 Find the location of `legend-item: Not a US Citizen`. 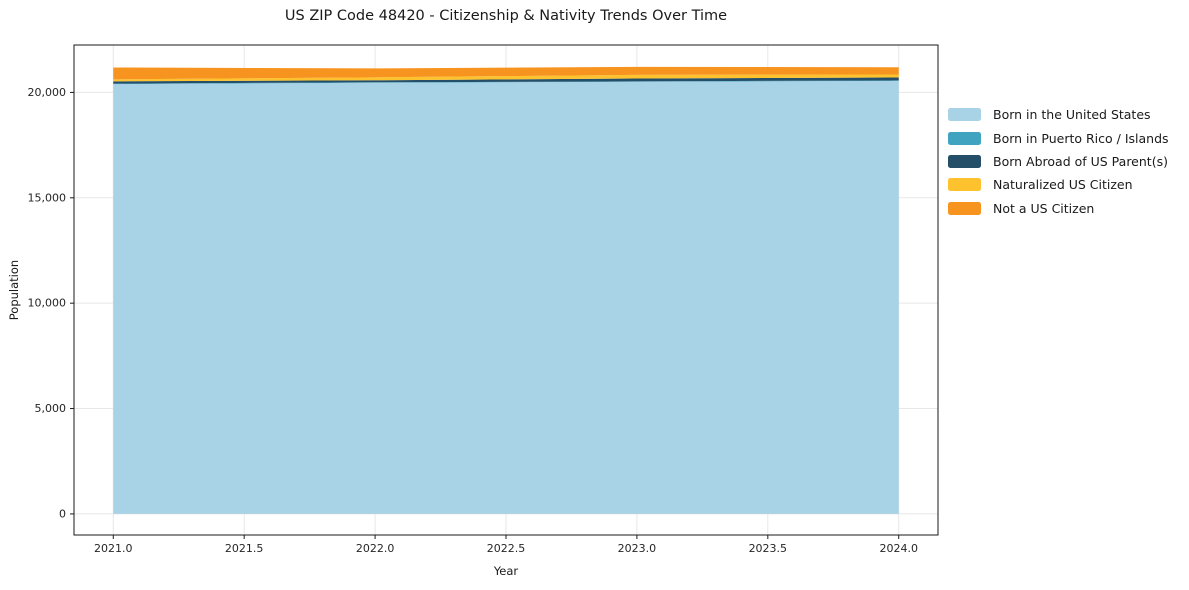

legend-item: Not a US Citizen is located at coordinates (1058, 208).